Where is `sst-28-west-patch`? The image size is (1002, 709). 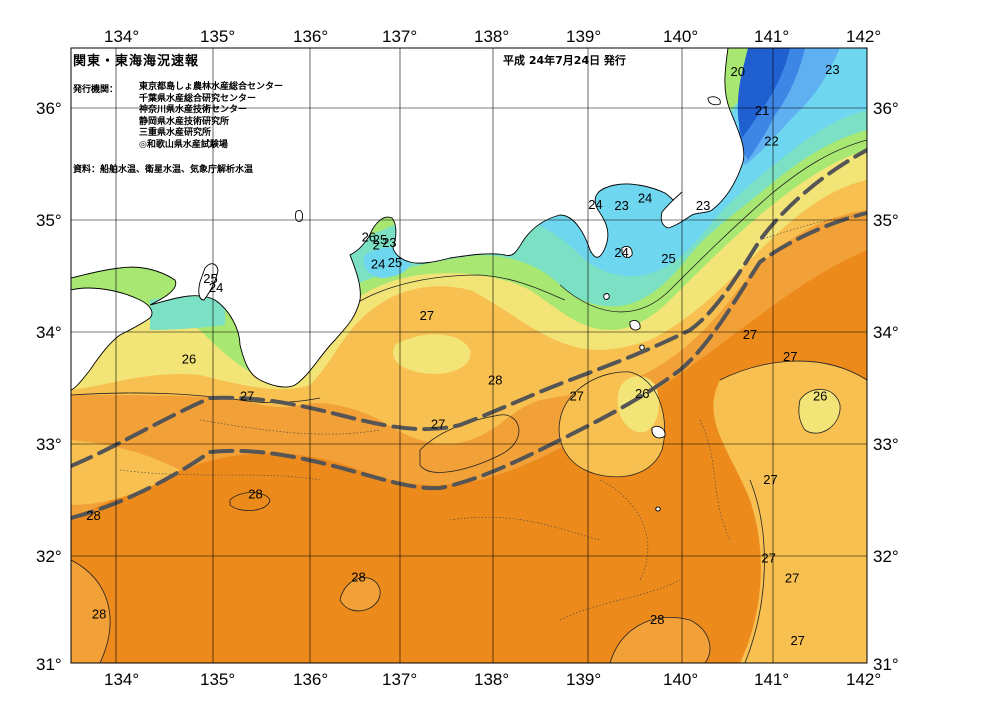 sst-28-west-patch is located at coordinates (91, 611).